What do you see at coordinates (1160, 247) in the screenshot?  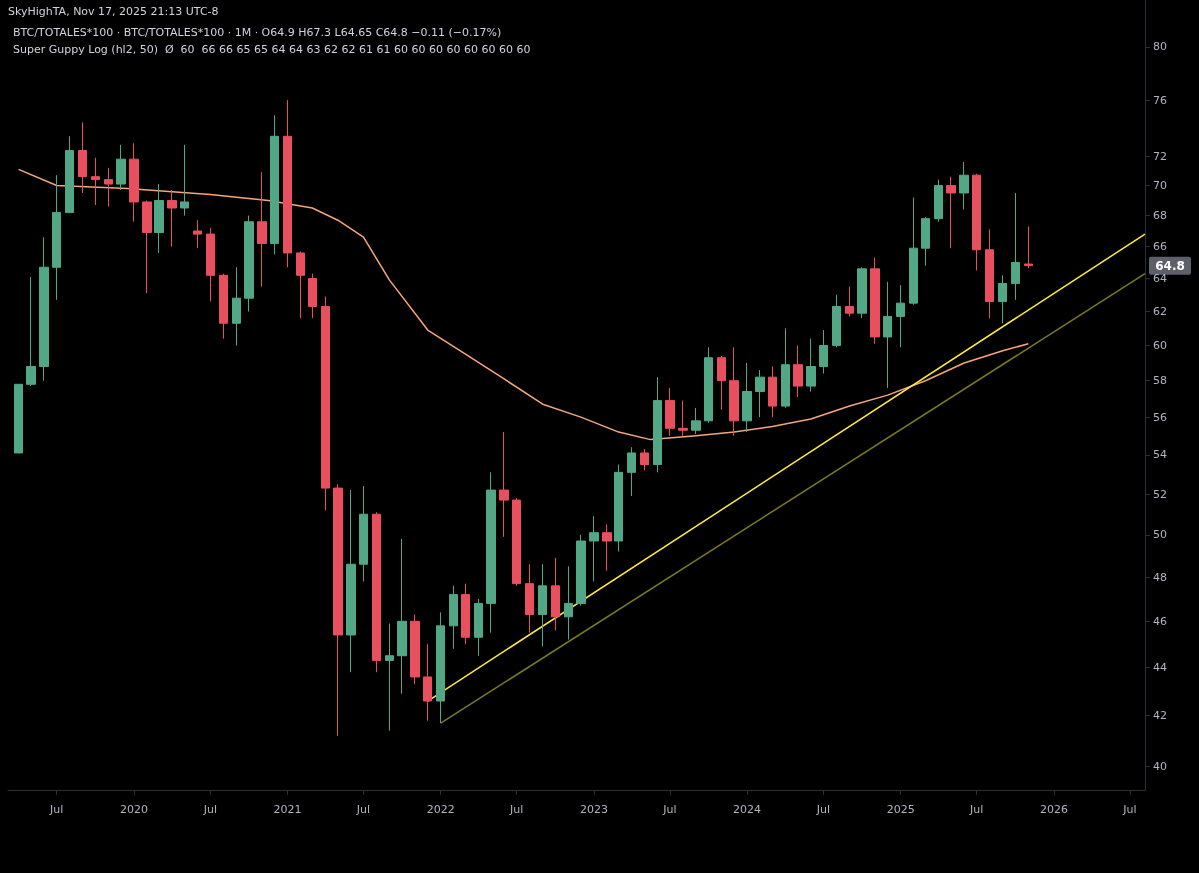 I see `y-tick-label: 66` at bounding box center [1160, 247].